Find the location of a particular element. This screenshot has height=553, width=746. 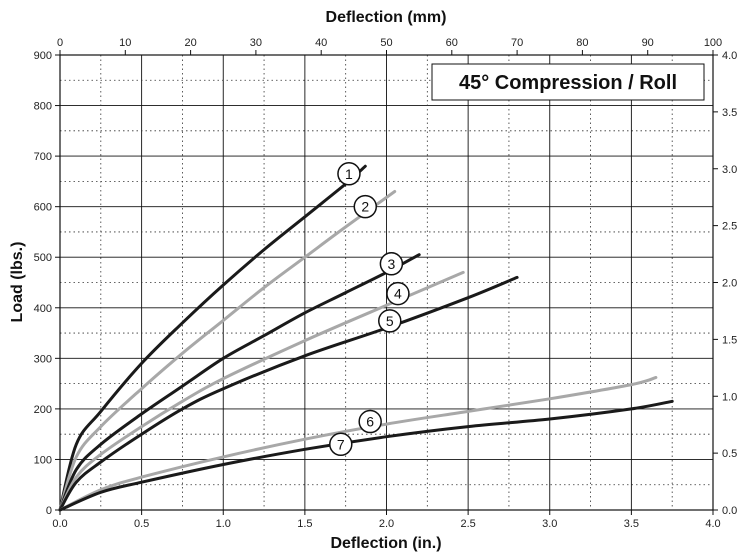

y-tick-label-left: 200 is located at coordinates (43, 410).